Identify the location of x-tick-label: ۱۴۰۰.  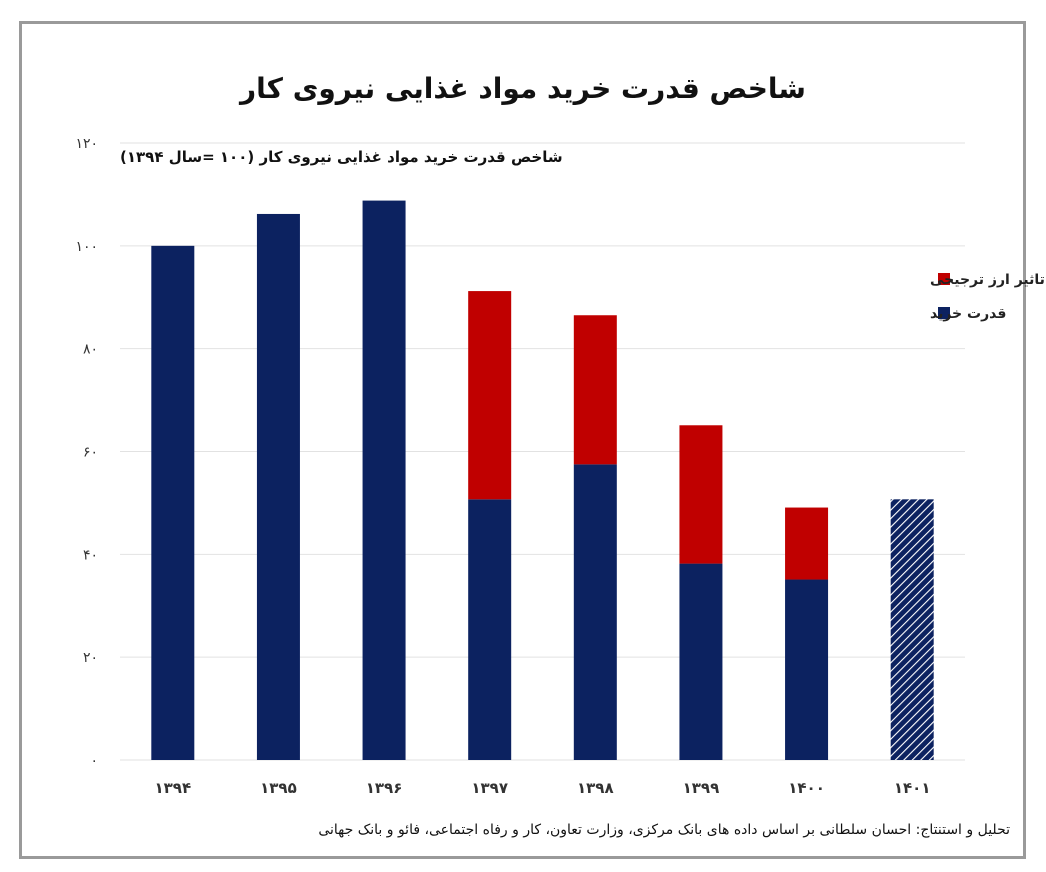
(806, 788).